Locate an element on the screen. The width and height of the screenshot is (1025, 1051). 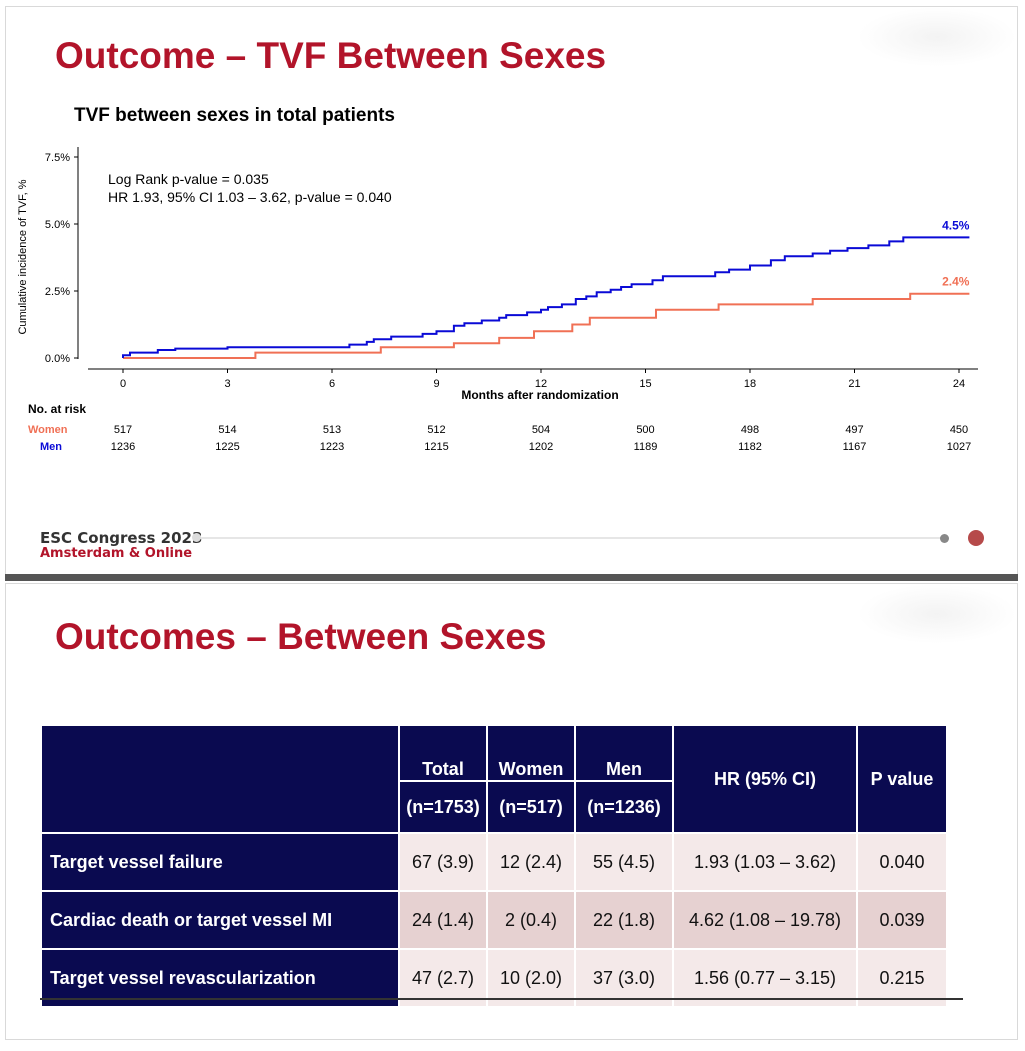
cell-men: 55 (4.5) is located at coordinates (624, 862).